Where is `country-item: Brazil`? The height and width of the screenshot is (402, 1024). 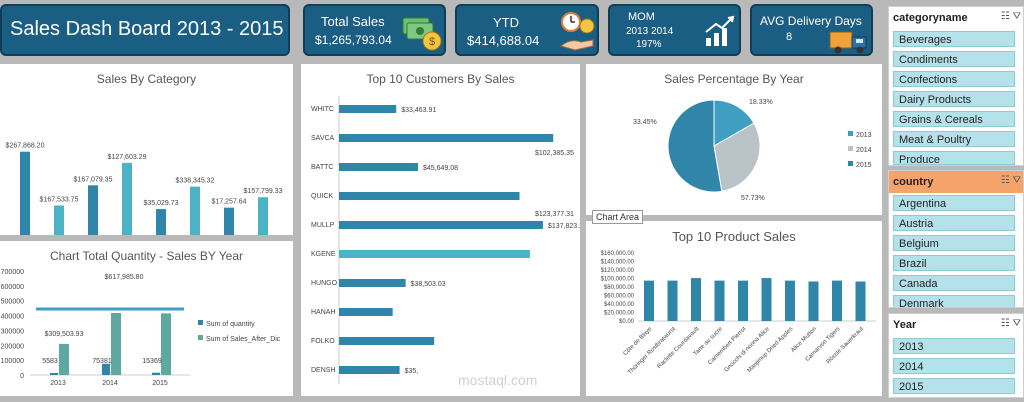
country-item: Brazil is located at coordinates (954, 263).